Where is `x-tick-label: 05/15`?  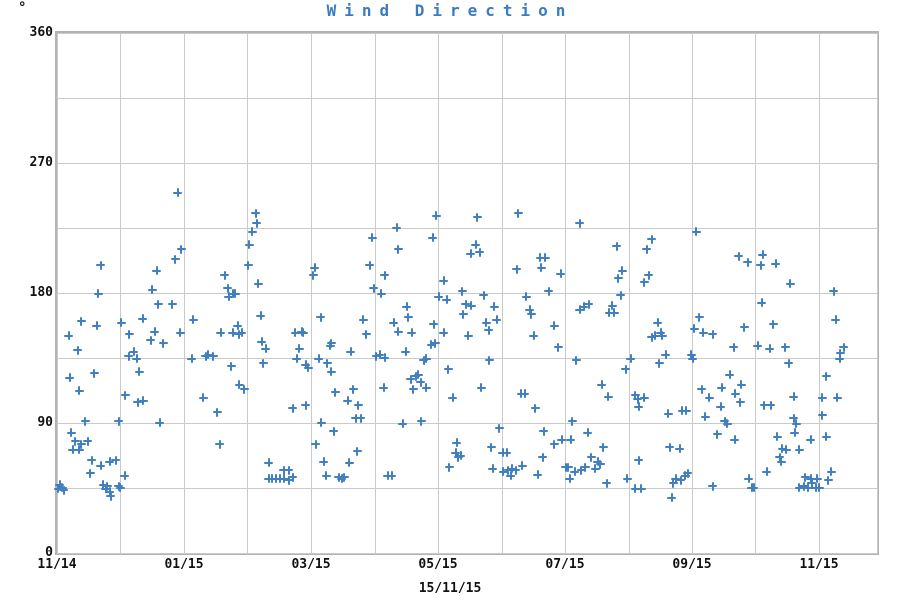
x-tick-label: 05/15 is located at coordinates (438, 564).